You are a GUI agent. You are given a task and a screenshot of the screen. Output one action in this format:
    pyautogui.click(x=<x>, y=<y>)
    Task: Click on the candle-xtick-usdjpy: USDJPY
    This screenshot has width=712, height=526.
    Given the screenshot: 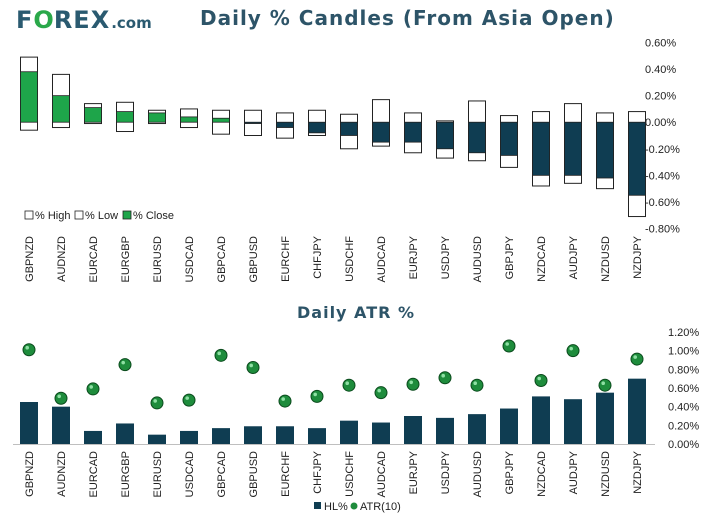 What is the action you would take?
    pyautogui.click(x=446, y=257)
    